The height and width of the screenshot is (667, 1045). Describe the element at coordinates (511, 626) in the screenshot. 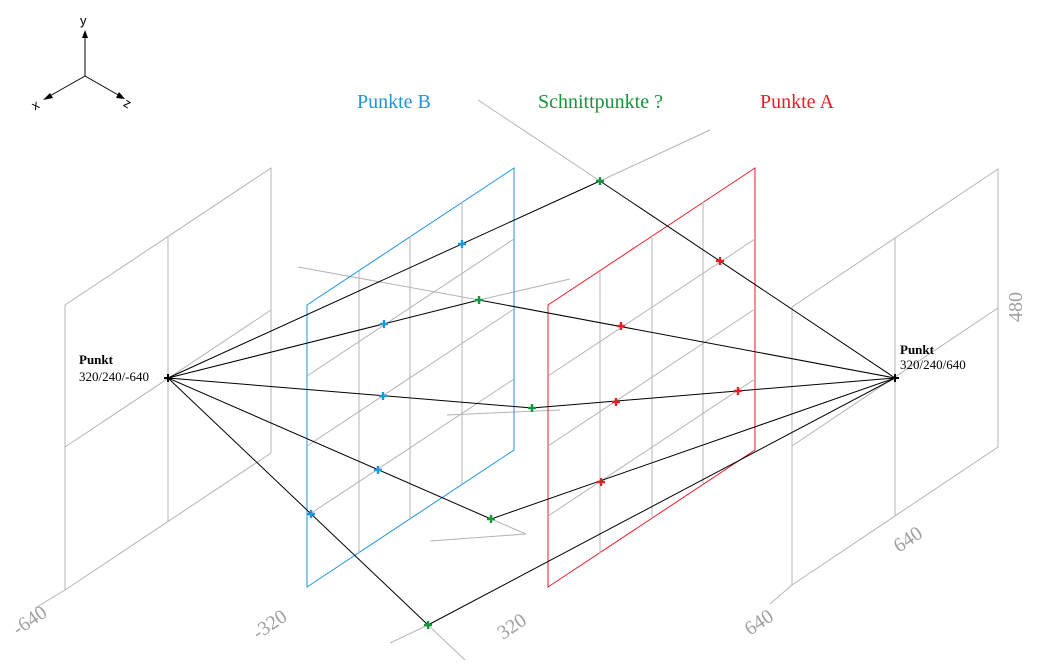

I see `scale-label-z-320: 320` at that location.